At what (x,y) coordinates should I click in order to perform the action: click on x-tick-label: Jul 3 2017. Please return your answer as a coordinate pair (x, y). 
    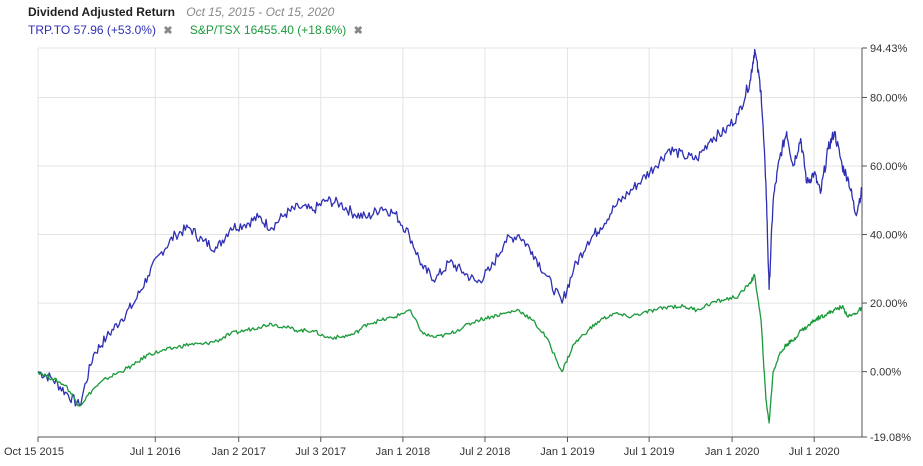
    Looking at the image, I should click on (320, 452).